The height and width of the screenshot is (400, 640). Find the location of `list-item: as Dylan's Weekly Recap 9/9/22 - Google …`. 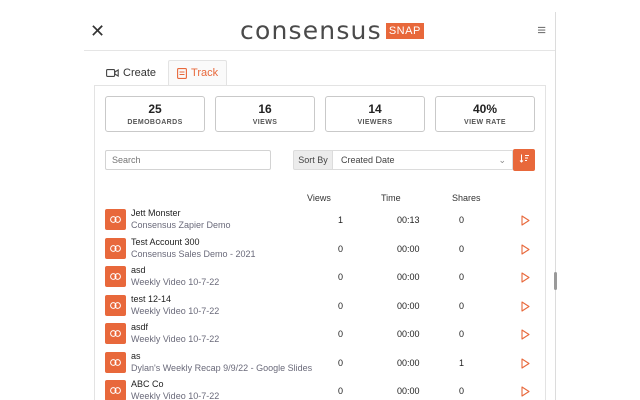

list-item: as Dylan's Weekly Recap 9/9/22 - Google … is located at coordinates (320, 363).